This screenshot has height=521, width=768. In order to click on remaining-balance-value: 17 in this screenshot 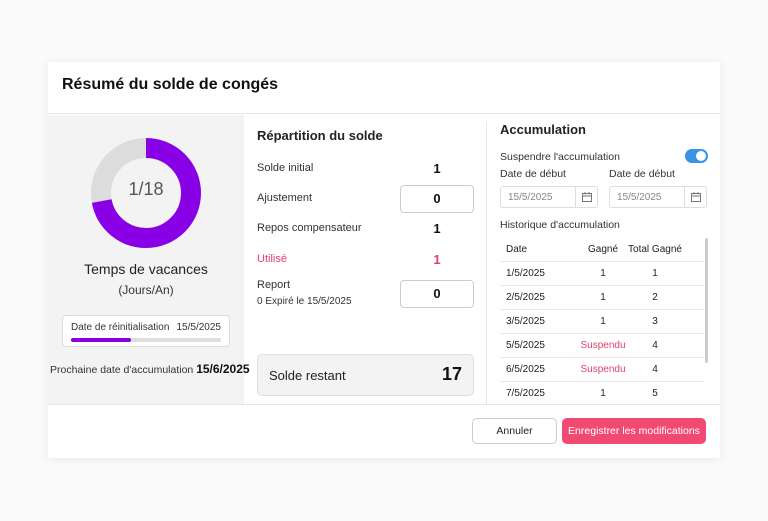, I will do `click(451, 374)`.